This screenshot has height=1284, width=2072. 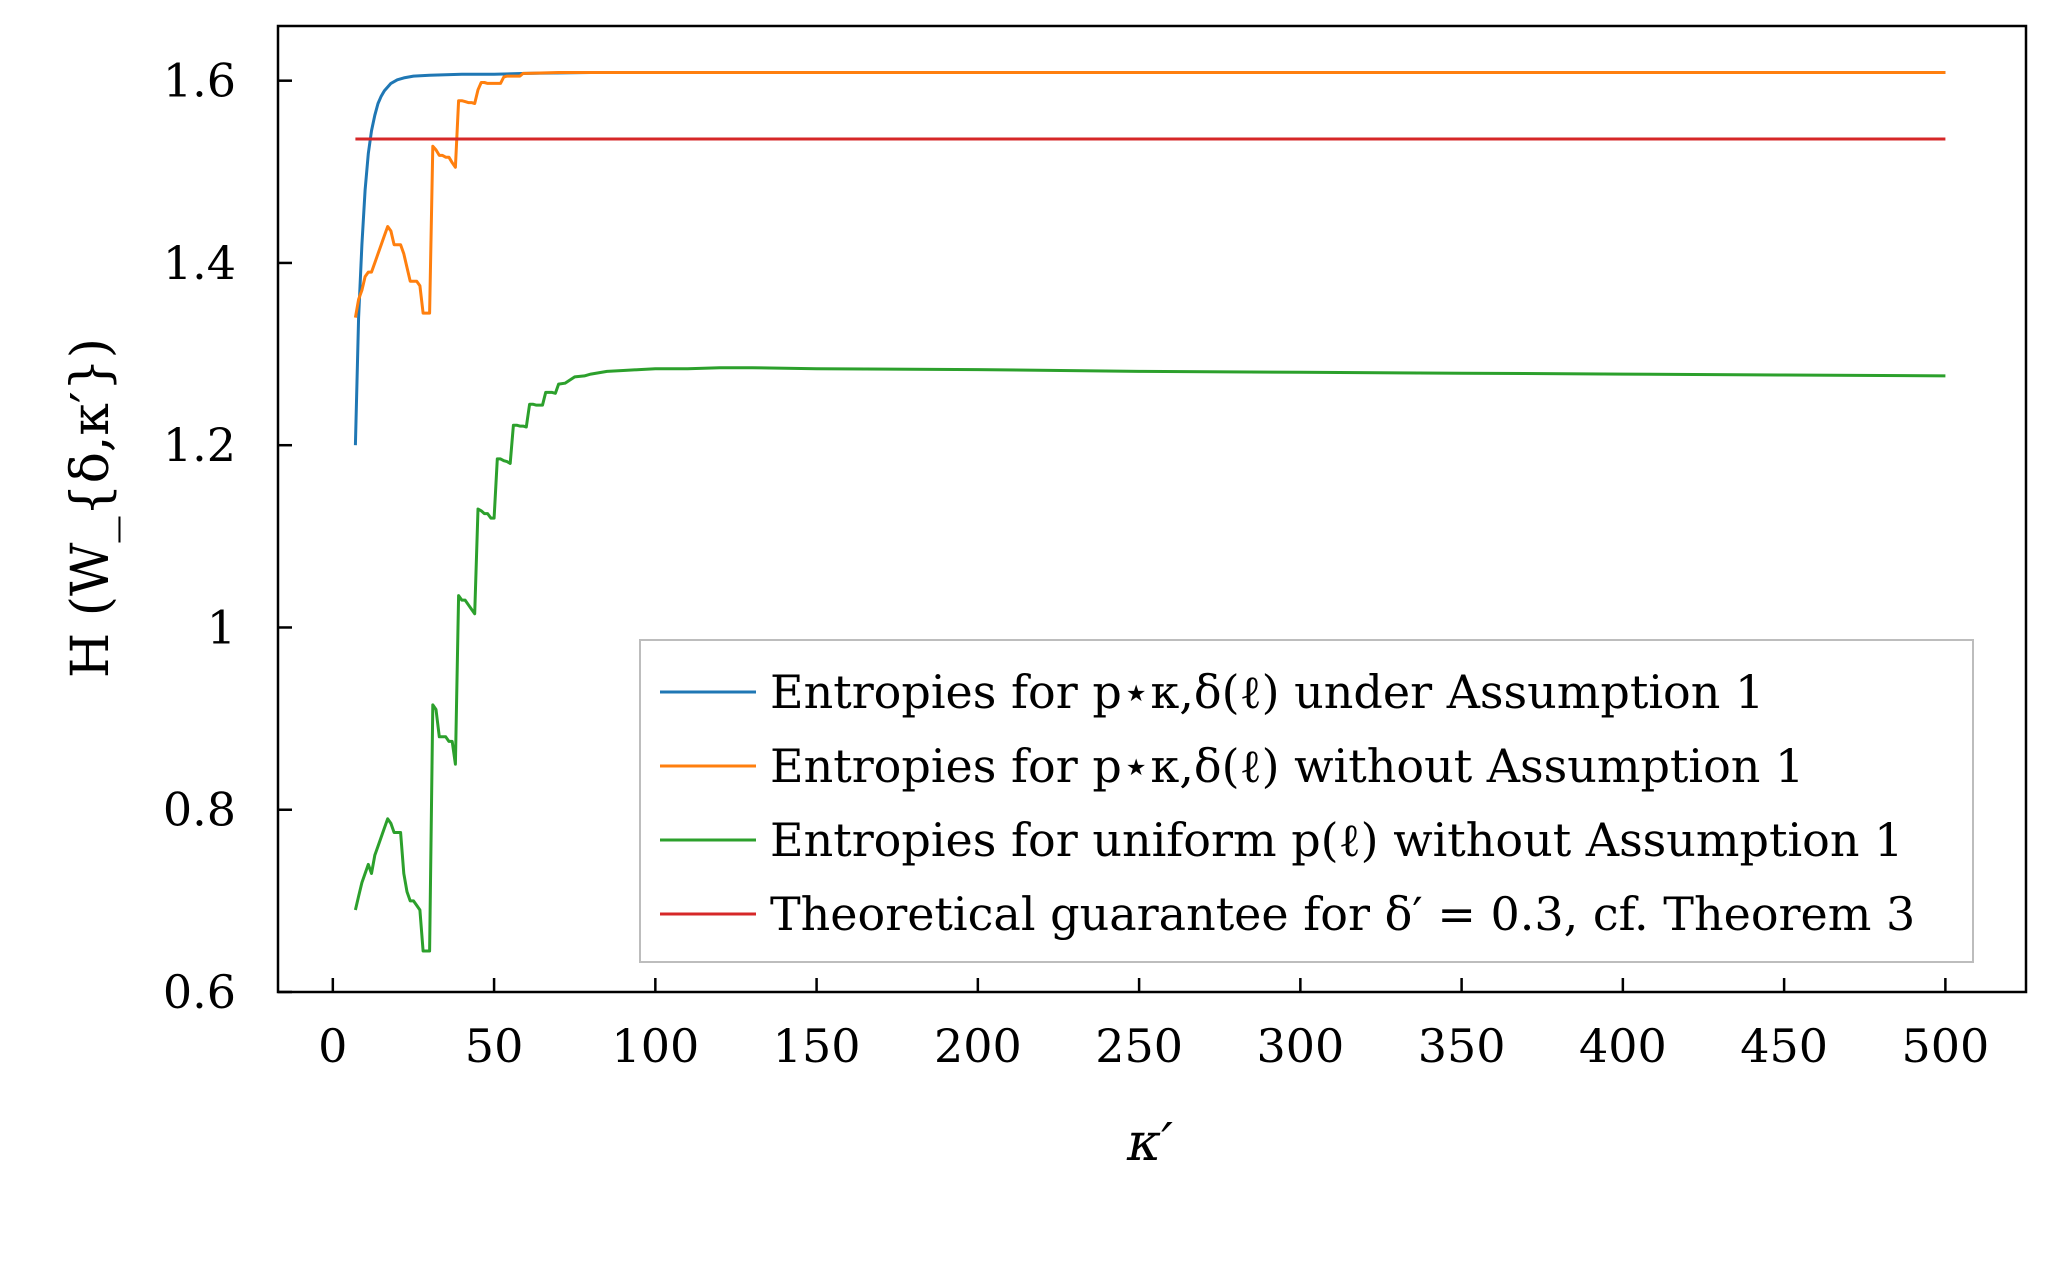 What do you see at coordinates (221, 627) in the screenshot?
I see `y-tick-label: 1` at bounding box center [221, 627].